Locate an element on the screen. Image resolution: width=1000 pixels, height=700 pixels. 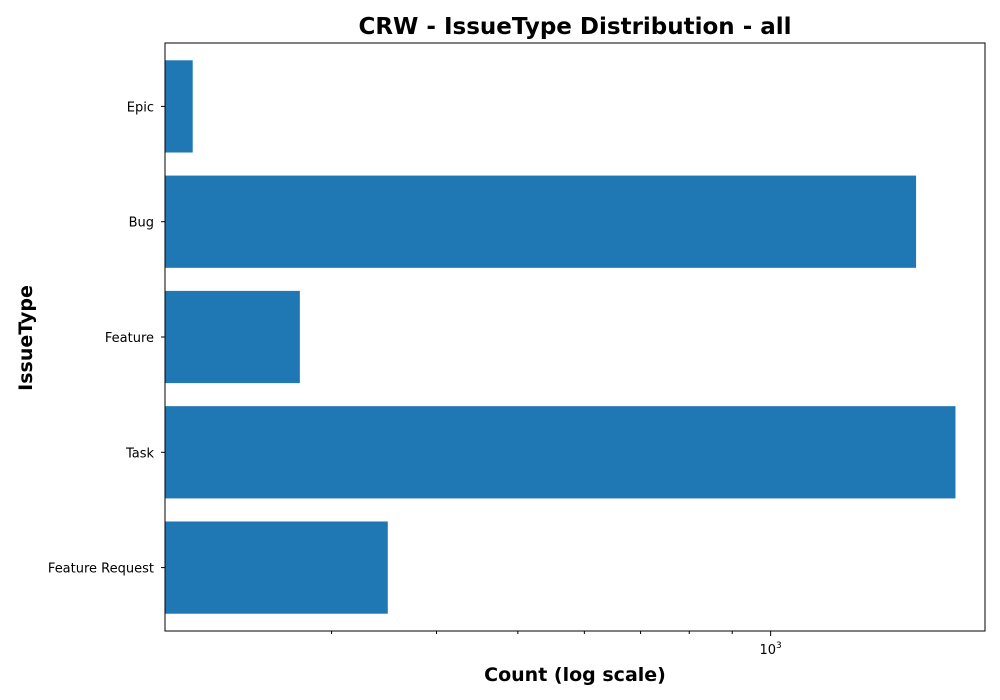
bar-task is located at coordinates (560, 452).